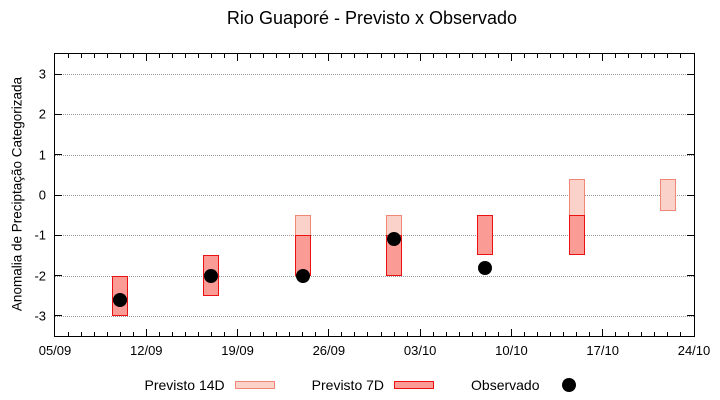 The width and height of the screenshot is (720, 400). What do you see at coordinates (511, 350) in the screenshot?
I see `x-tick-label: 10/10` at bounding box center [511, 350].